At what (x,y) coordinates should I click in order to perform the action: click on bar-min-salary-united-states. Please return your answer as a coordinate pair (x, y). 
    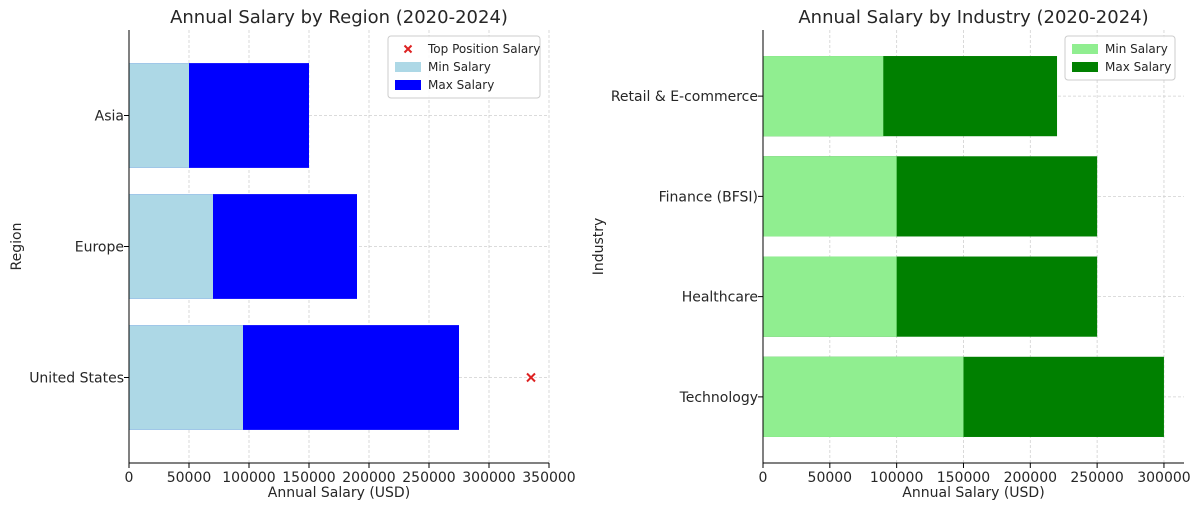
    Looking at the image, I should click on (186, 377).